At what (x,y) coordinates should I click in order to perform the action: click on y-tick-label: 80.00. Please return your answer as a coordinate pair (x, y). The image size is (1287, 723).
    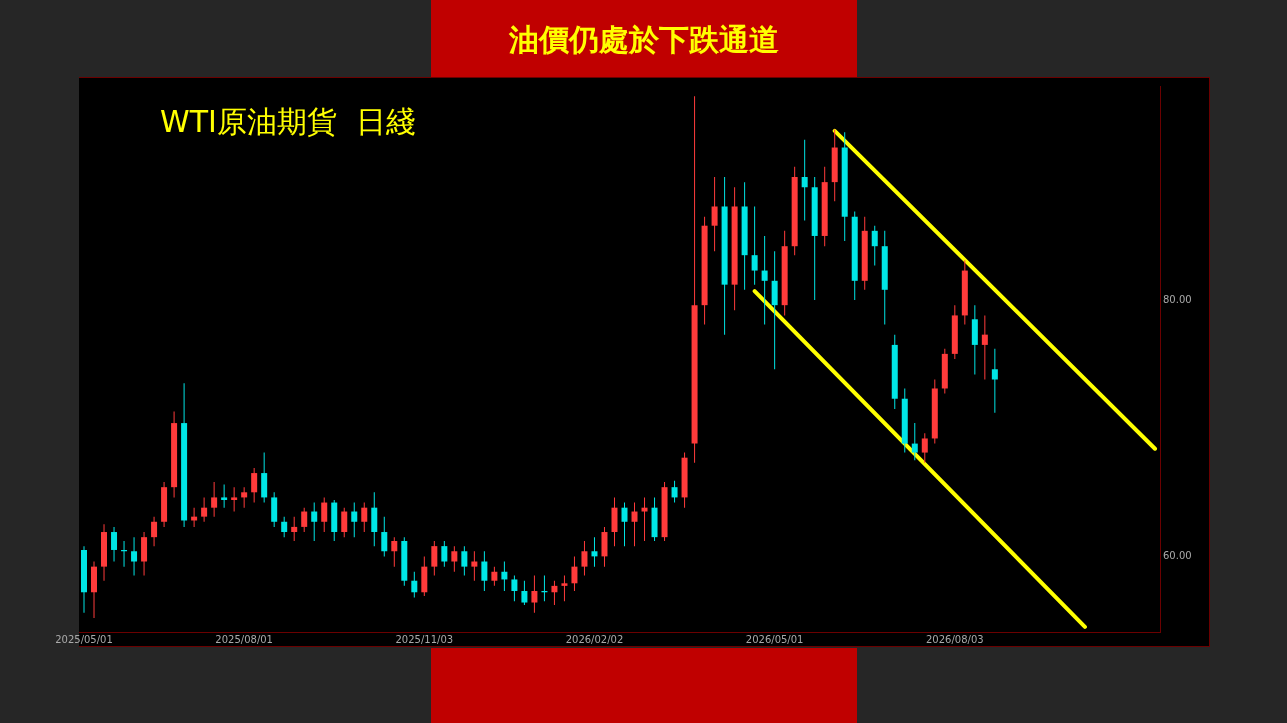
    Looking at the image, I should click on (1177, 299).